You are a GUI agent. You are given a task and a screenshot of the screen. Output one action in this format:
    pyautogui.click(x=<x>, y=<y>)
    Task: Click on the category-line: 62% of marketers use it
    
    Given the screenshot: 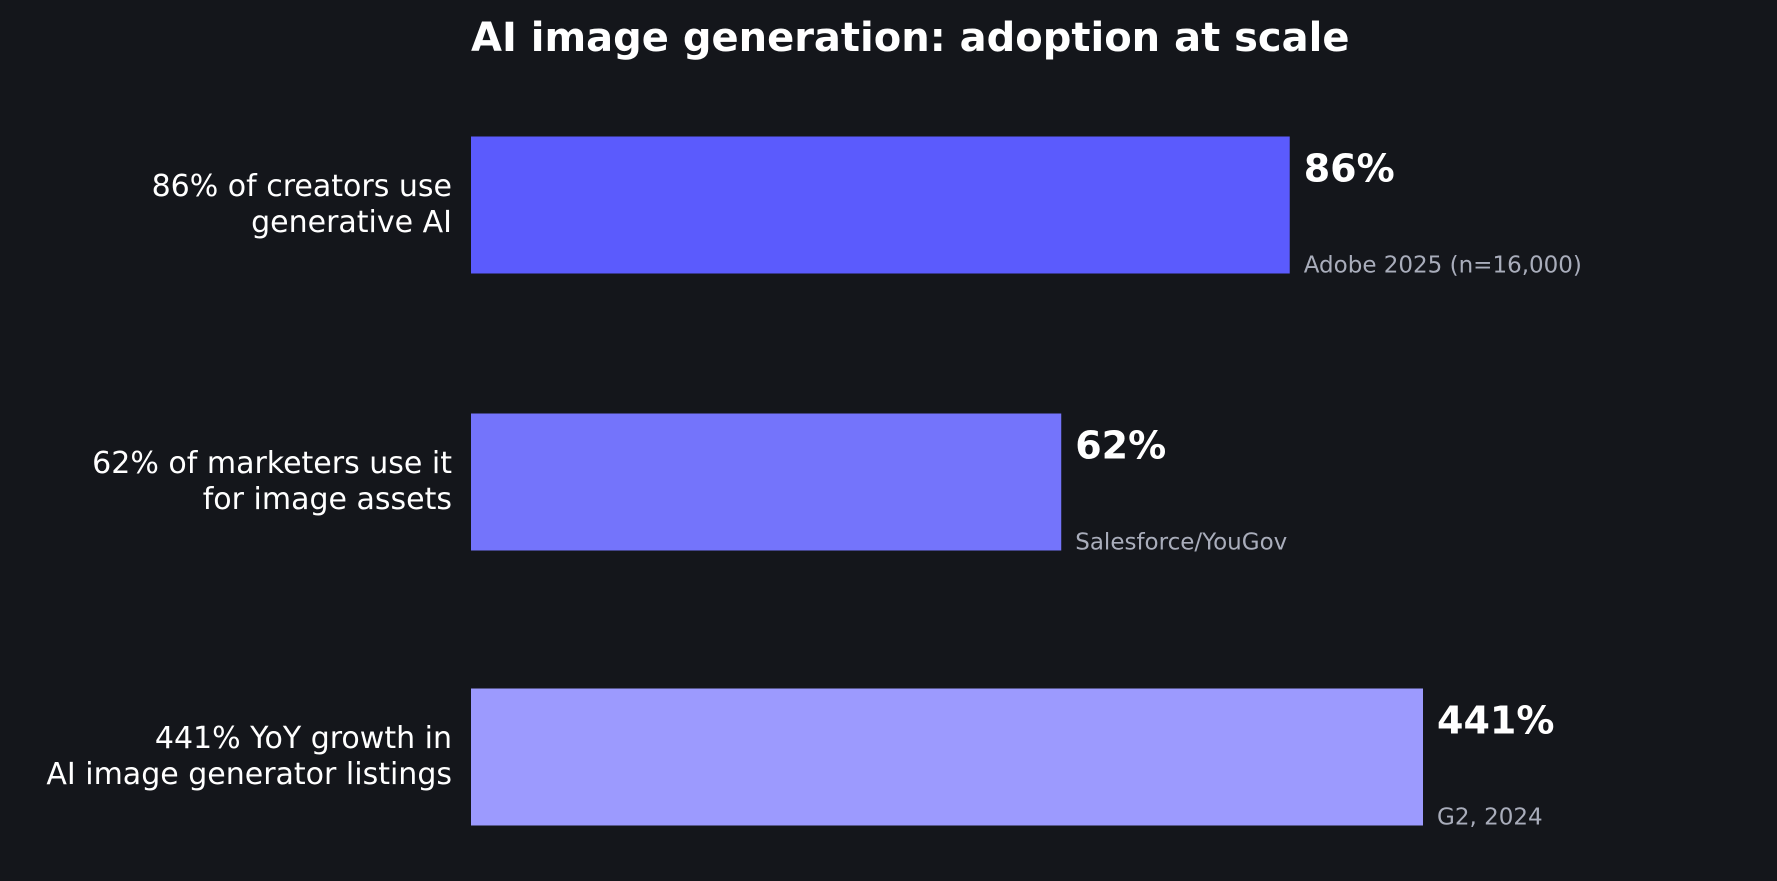 What is the action you would take?
    pyautogui.click(x=272, y=463)
    